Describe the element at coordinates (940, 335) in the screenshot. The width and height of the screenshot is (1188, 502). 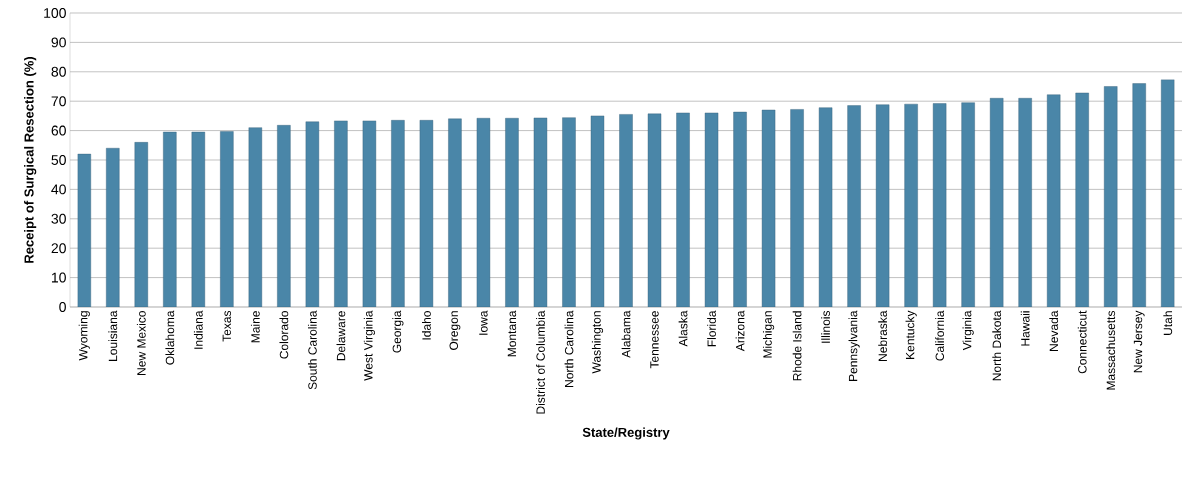
I see `x-tick-label: California` at that location.